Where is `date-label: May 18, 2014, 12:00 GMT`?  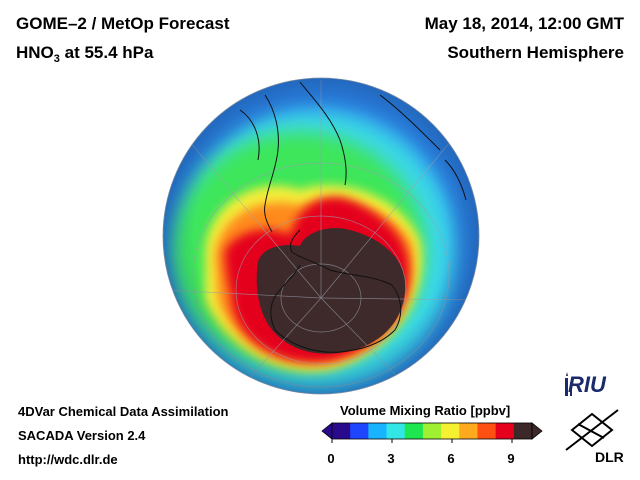 date-label: May 18, 2014, 12:00 GMT is located at coordinates (524, 23).